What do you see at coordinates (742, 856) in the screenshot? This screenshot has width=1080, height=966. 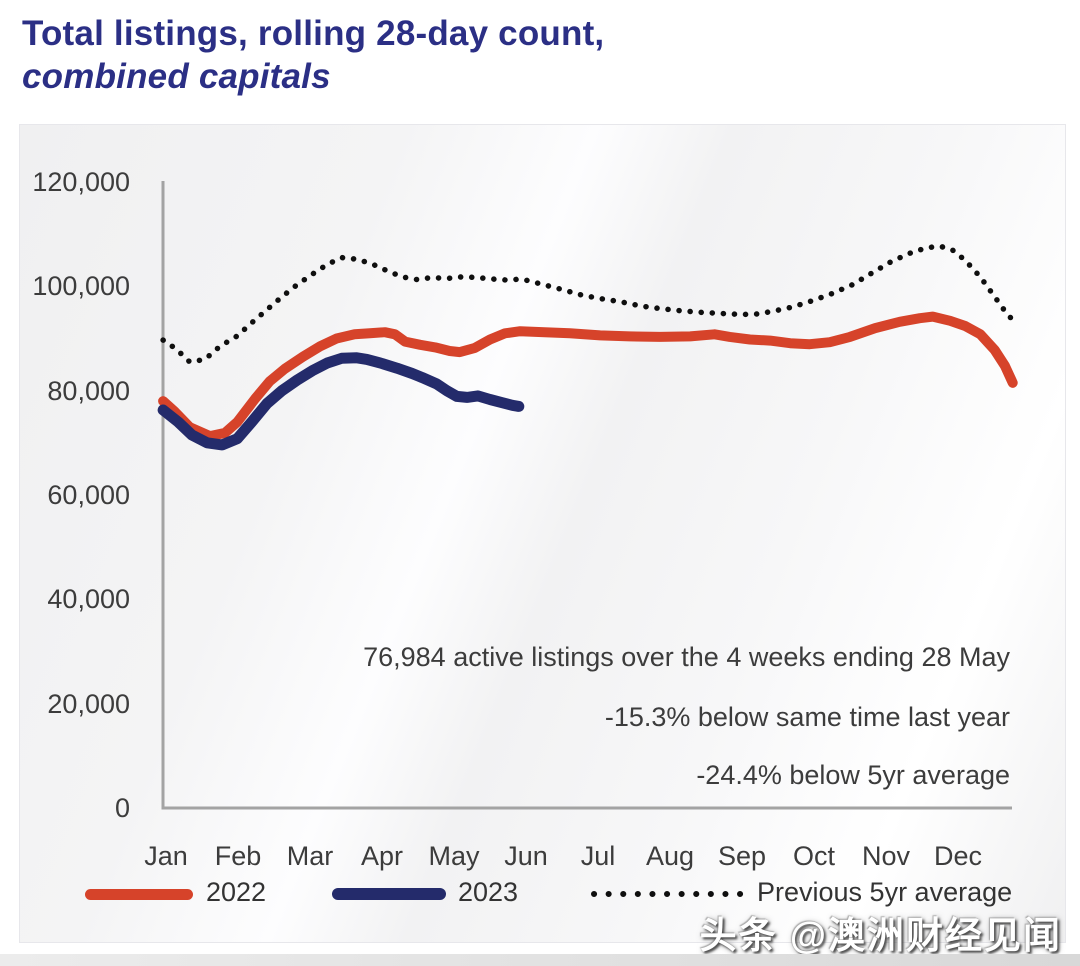 I see `x-label-sep: Sep` at bounding box center [742, 856].